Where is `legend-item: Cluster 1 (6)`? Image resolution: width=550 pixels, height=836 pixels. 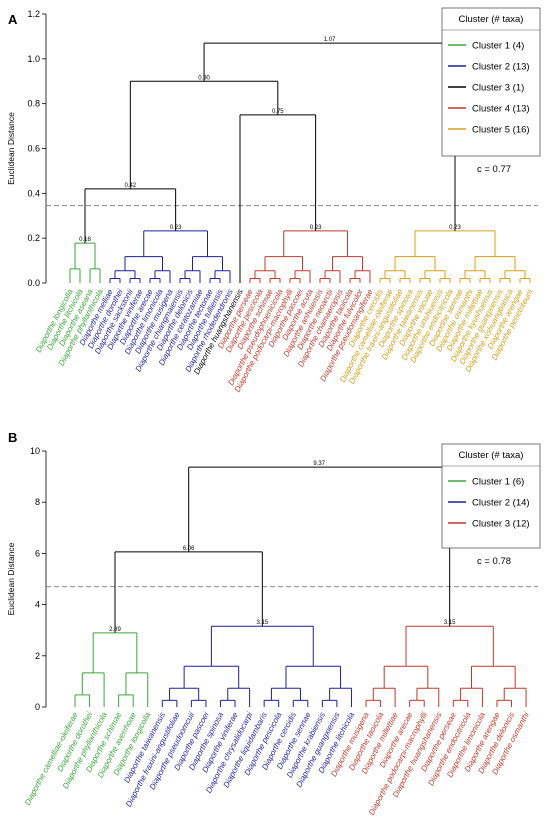 legend-item: Cluster 1 (6) is located at coordinates (498, 482).